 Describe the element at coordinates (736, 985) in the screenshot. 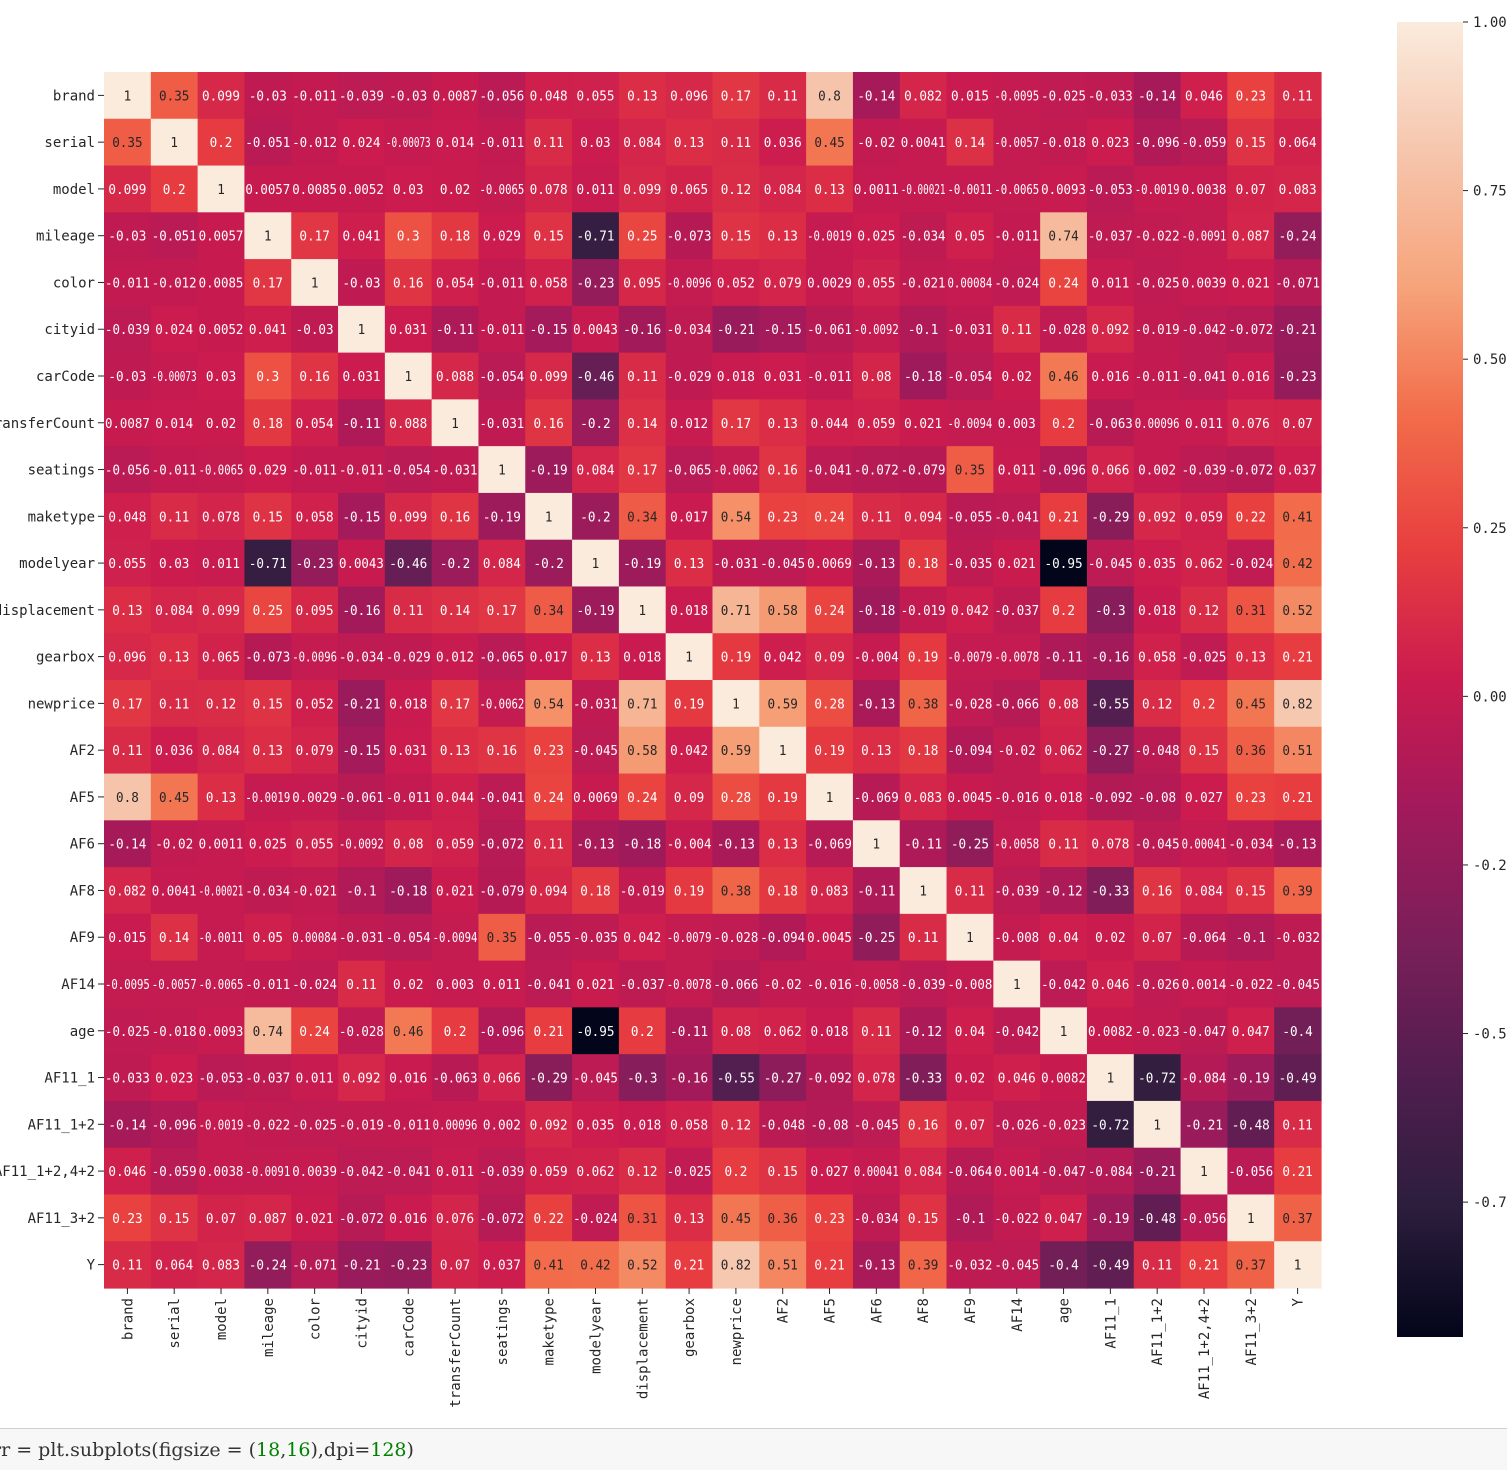

I see `cell-annotation: -0.066` at that location.